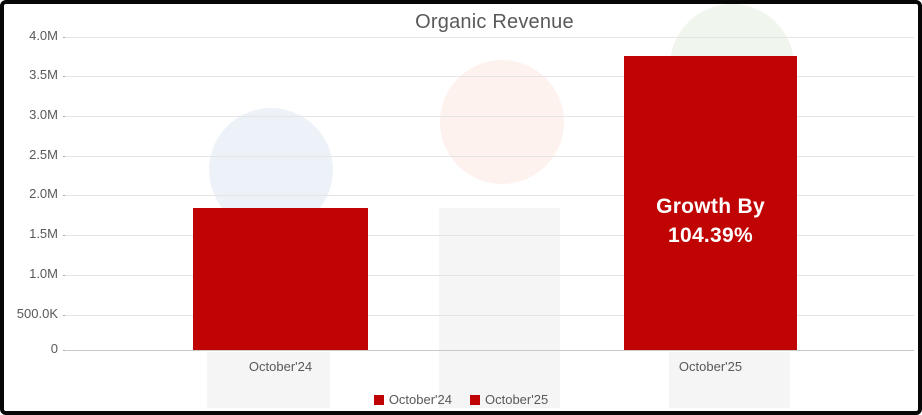  What do you see at coordinates (729, 380) in the screenshot?
I see `category-band-oct25` at bounding box center [729, 380].